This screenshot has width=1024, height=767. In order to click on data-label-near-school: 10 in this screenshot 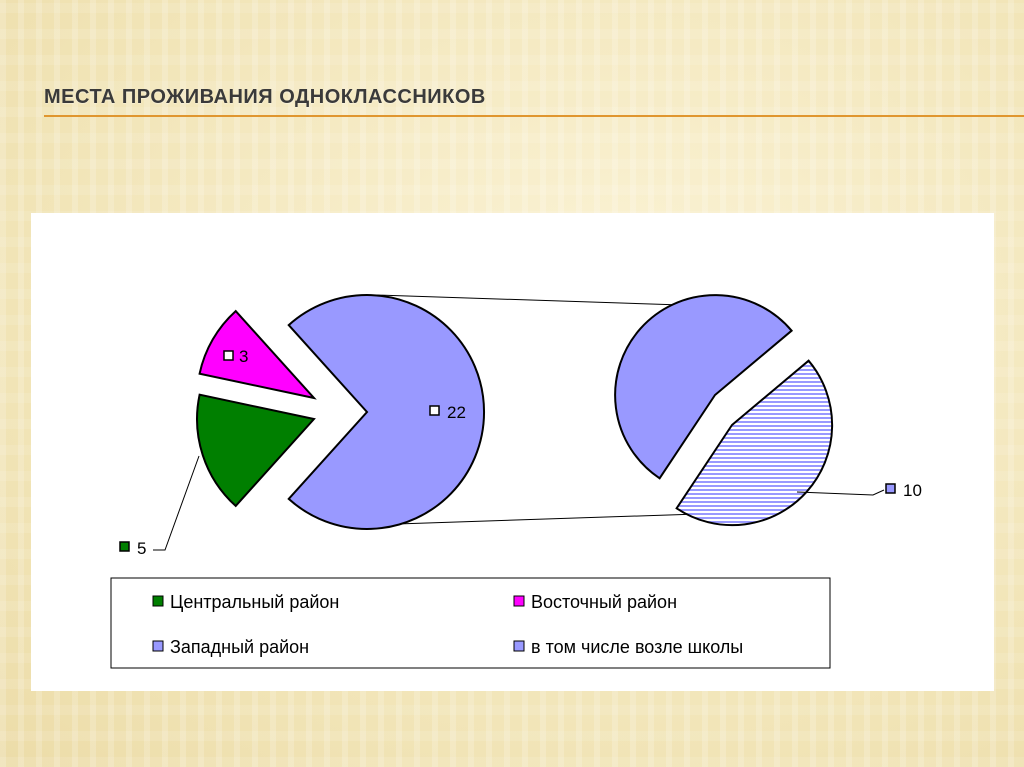, I will do `click(903, 490)`.